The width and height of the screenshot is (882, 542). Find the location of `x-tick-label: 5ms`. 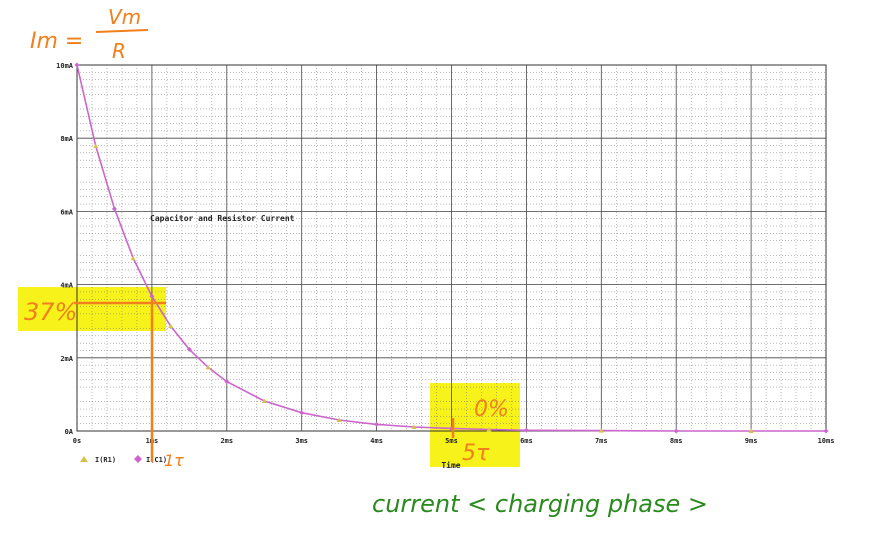

x-tick-label: 5ms is located at coordinates (451, 441).